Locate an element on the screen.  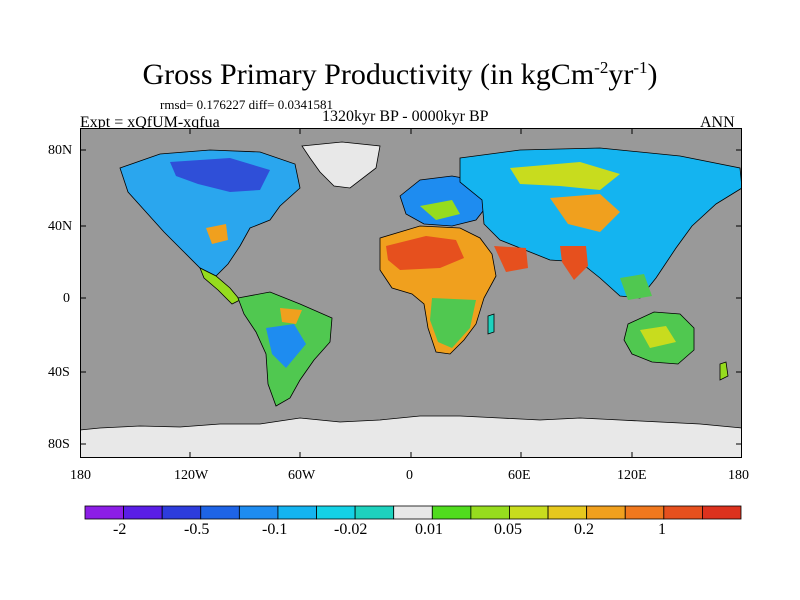
greenland-ice is located at coordinates (341, 165).